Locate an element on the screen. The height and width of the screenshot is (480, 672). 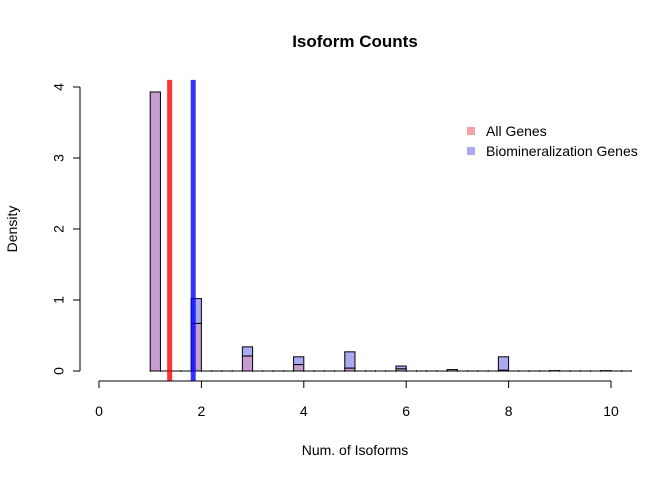
y-axis-label: Density is located at coordinates (12, 229).